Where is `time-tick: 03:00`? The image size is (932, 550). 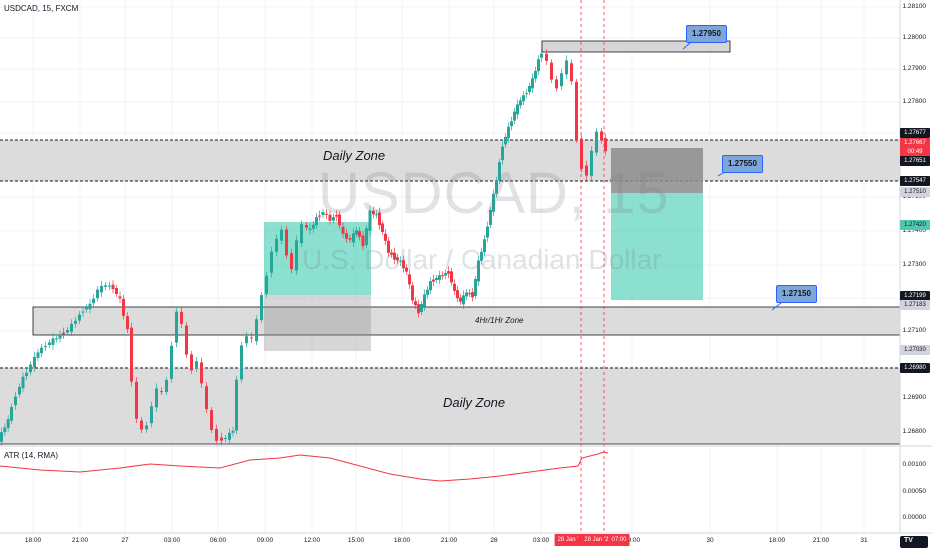
time-tick: 03:00 is located at coordinates (172, 540).